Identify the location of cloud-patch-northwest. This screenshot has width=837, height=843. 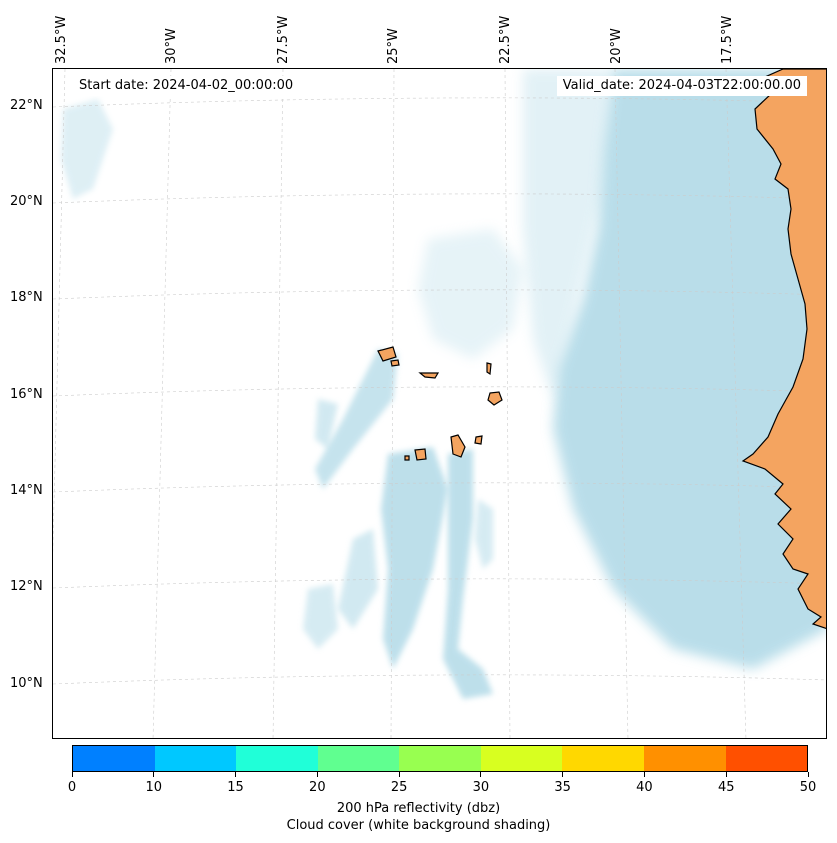
(87, 149).